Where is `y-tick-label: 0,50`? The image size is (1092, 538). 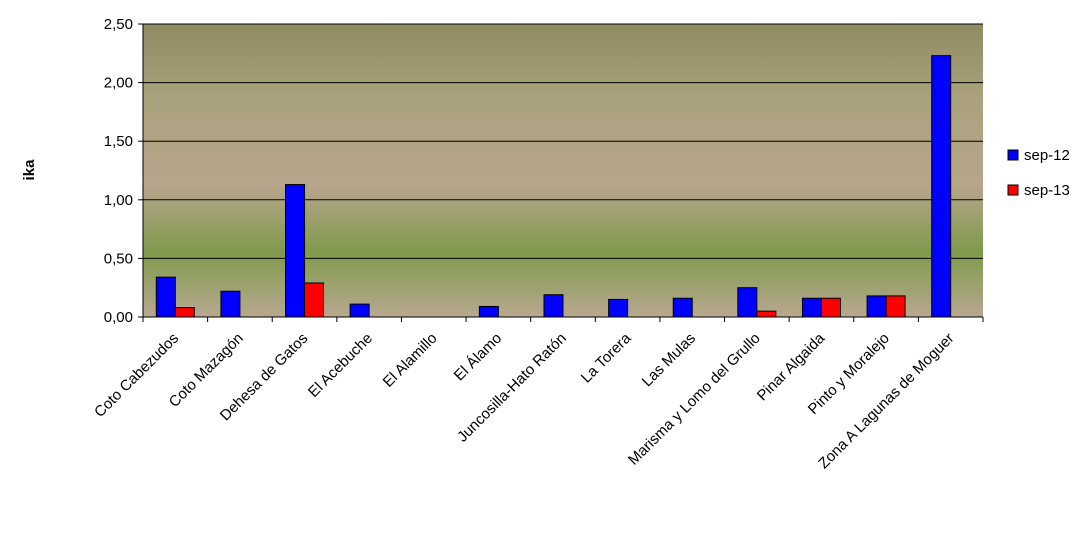
y-tick-label: 0,50 is located at coordinates (118, 258).